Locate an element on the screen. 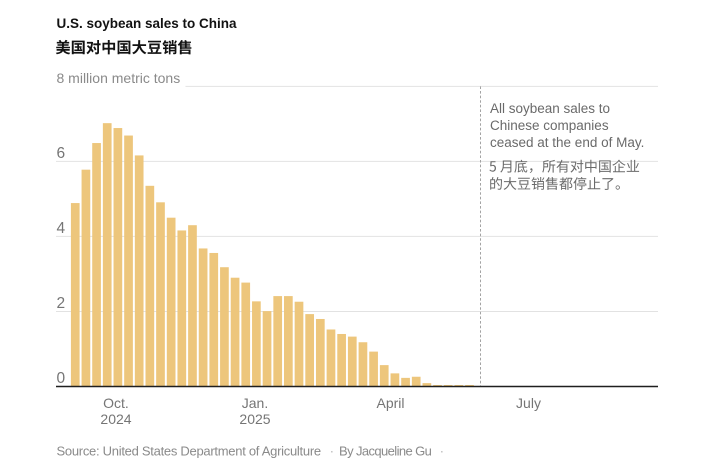  svg-text: All soybean sales to is located at coordinates (550, 108).